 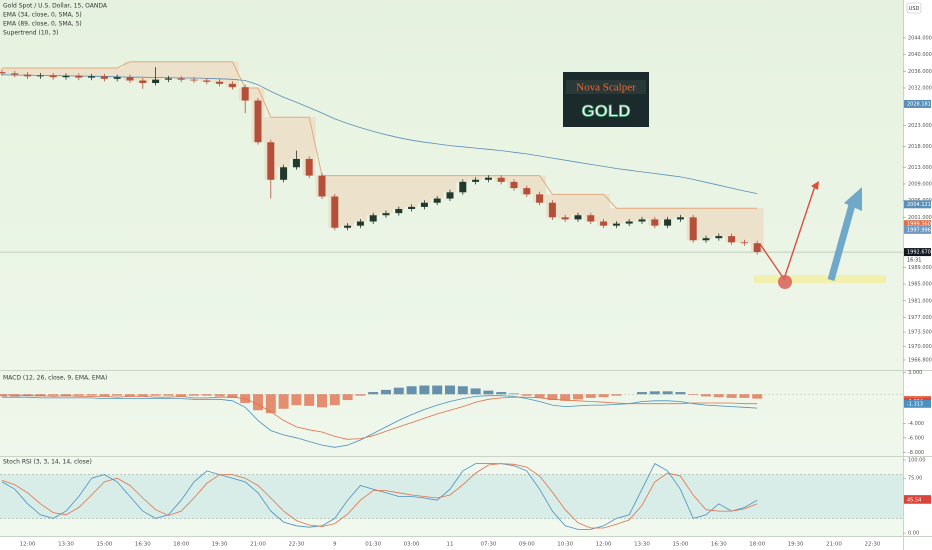 I want to click on band, so click(x=451, y=496).